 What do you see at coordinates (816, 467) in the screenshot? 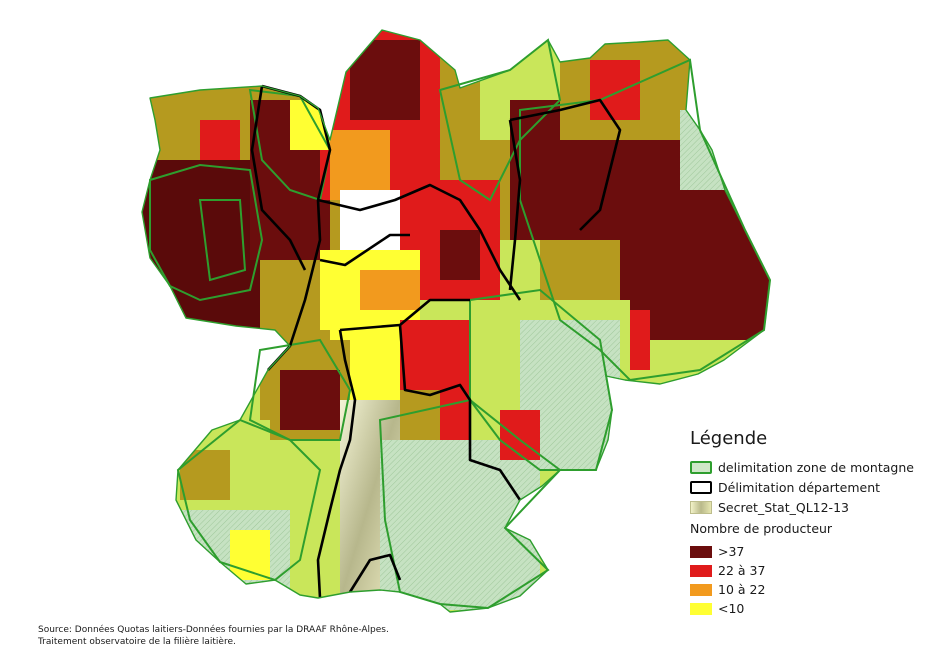
I see `legend-label: delimitation zone de montagne` at bounding box center [816, 467].